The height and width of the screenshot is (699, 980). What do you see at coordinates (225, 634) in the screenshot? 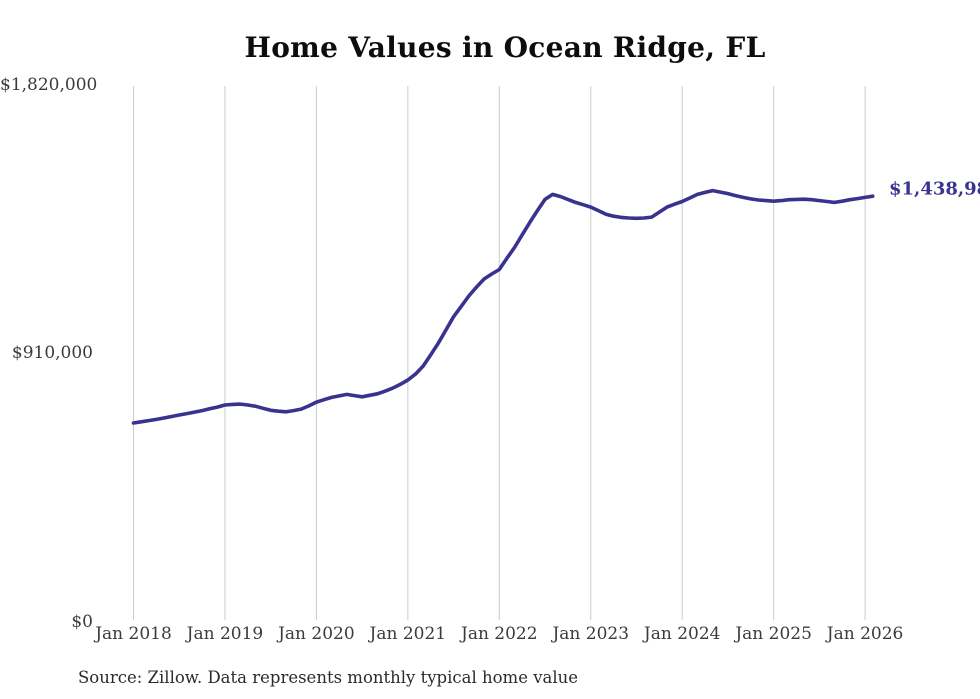
I see `x-axis-tick-label: Jan 2019` at bounding box center [225, 634].